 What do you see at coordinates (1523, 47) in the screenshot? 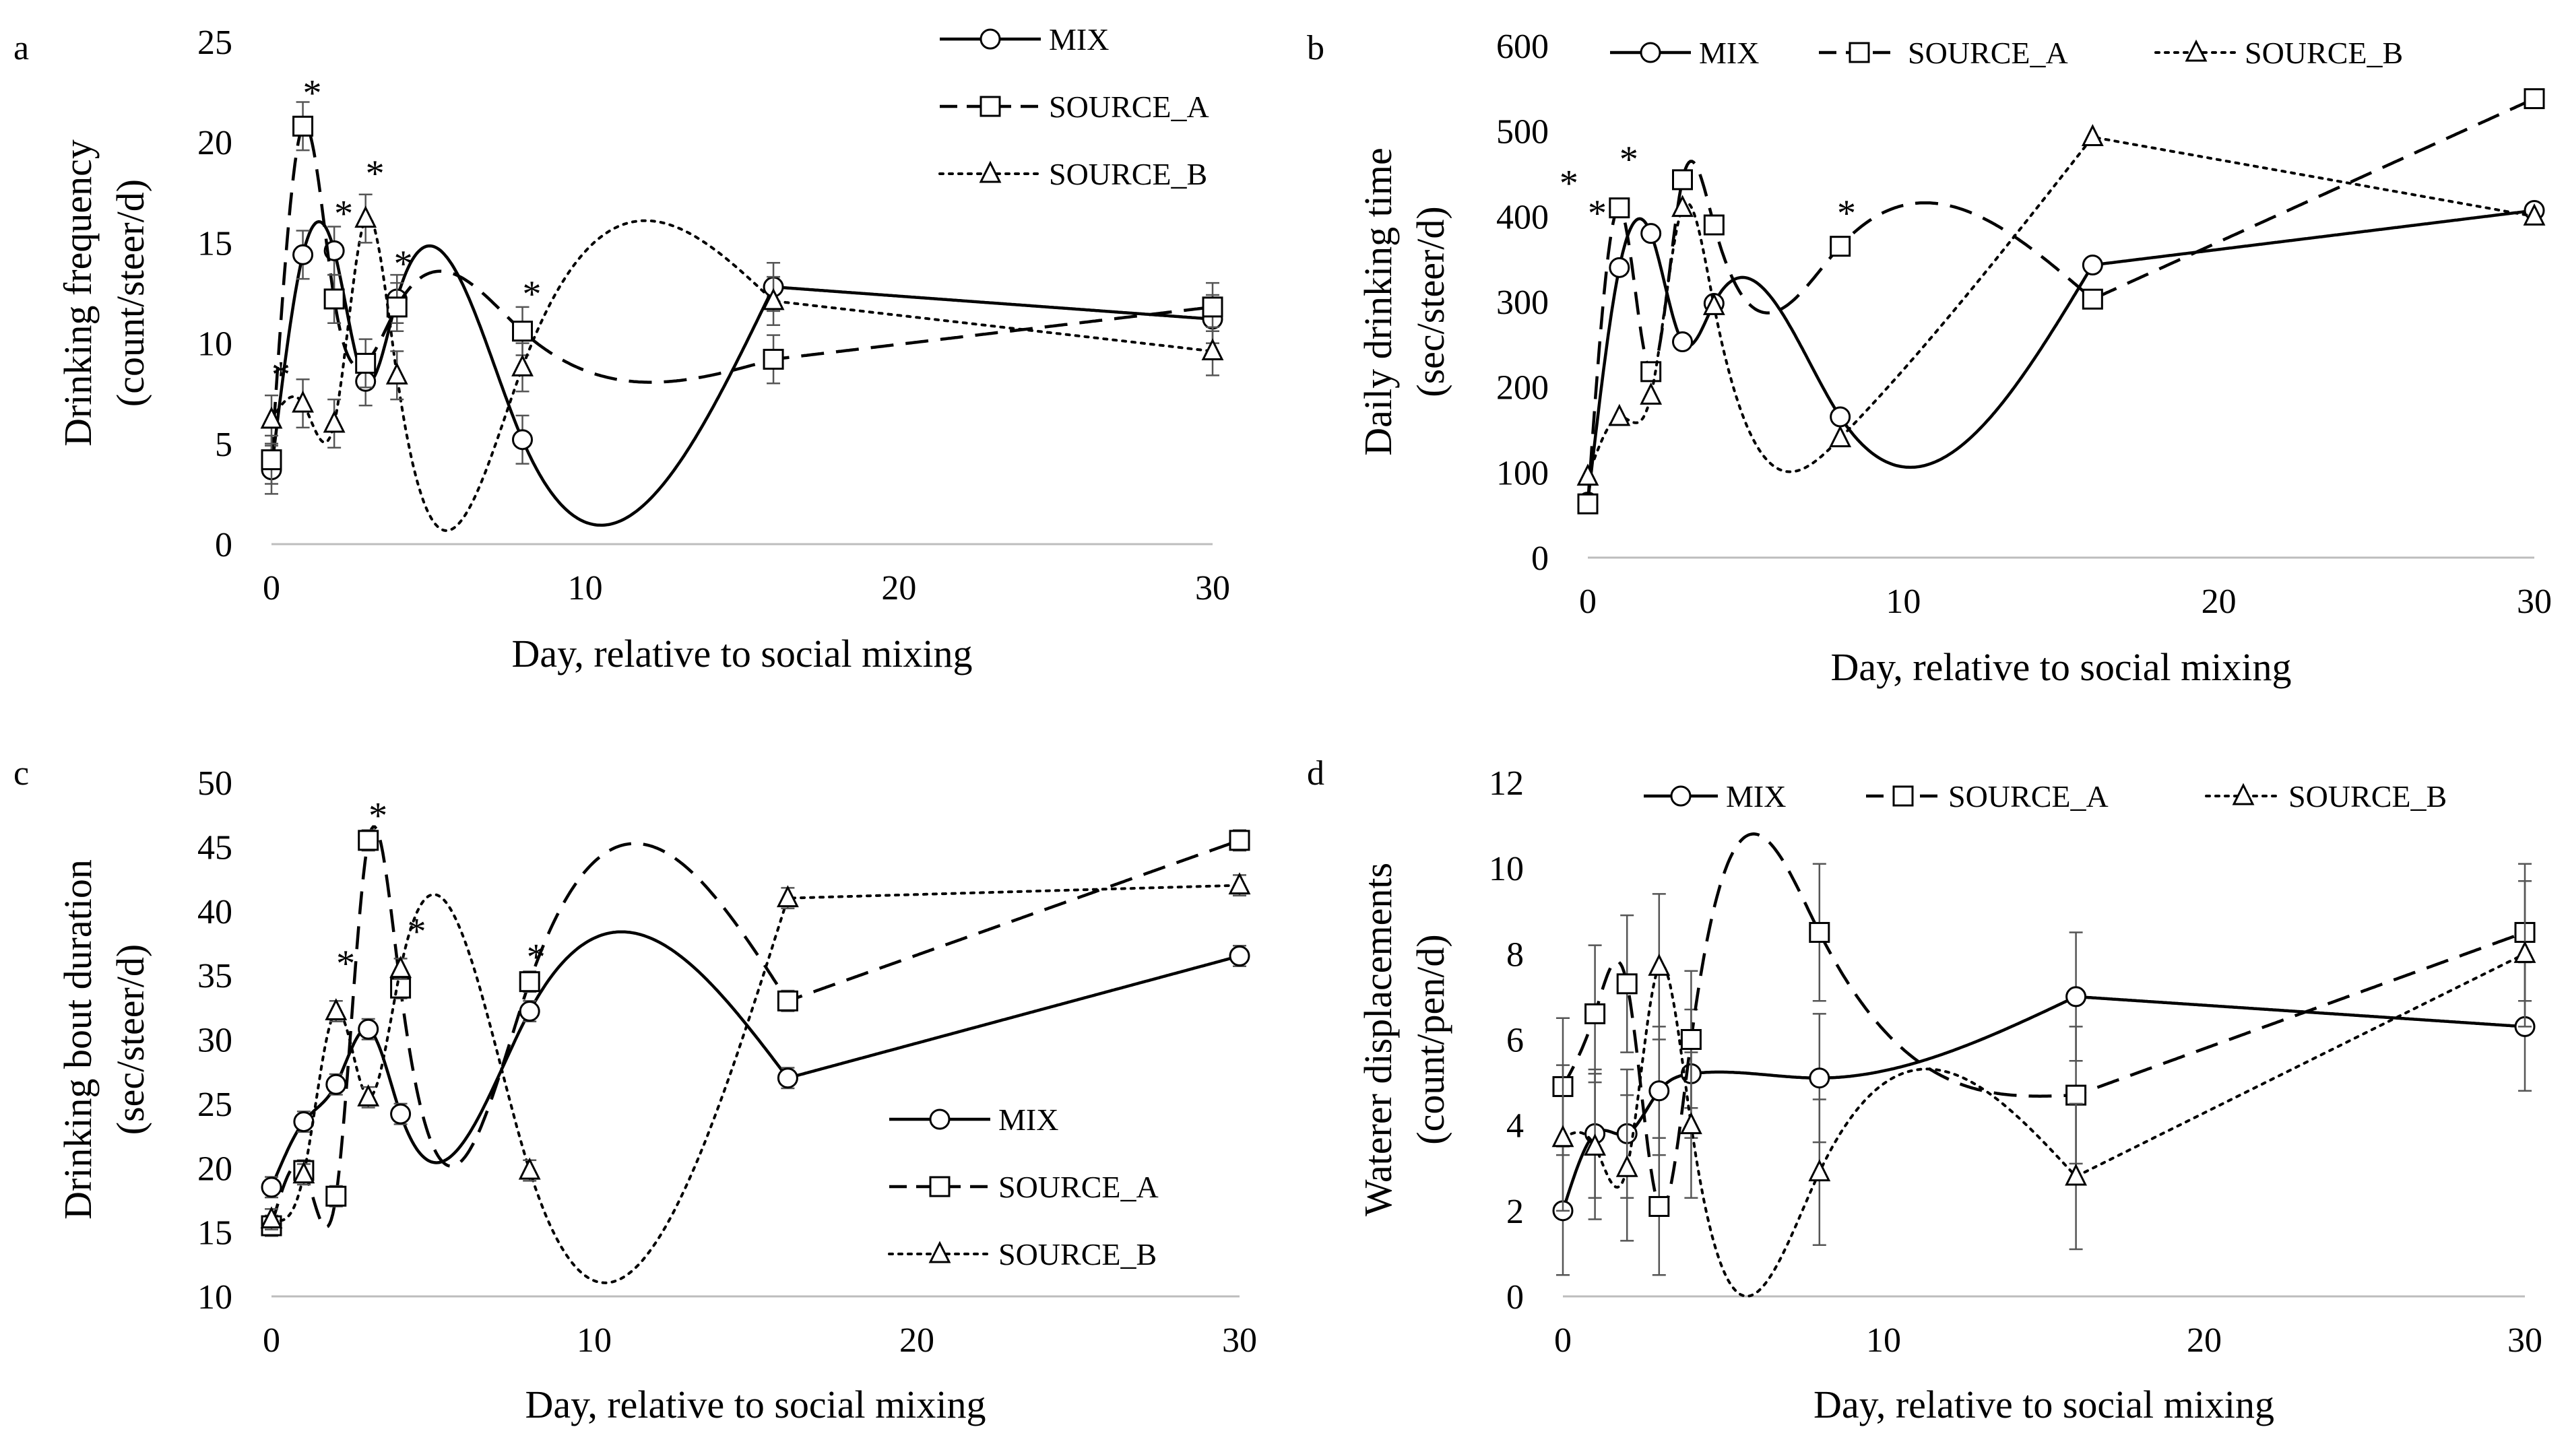
I see `y-tick-label: 600` at bounding box center [1523, 47].